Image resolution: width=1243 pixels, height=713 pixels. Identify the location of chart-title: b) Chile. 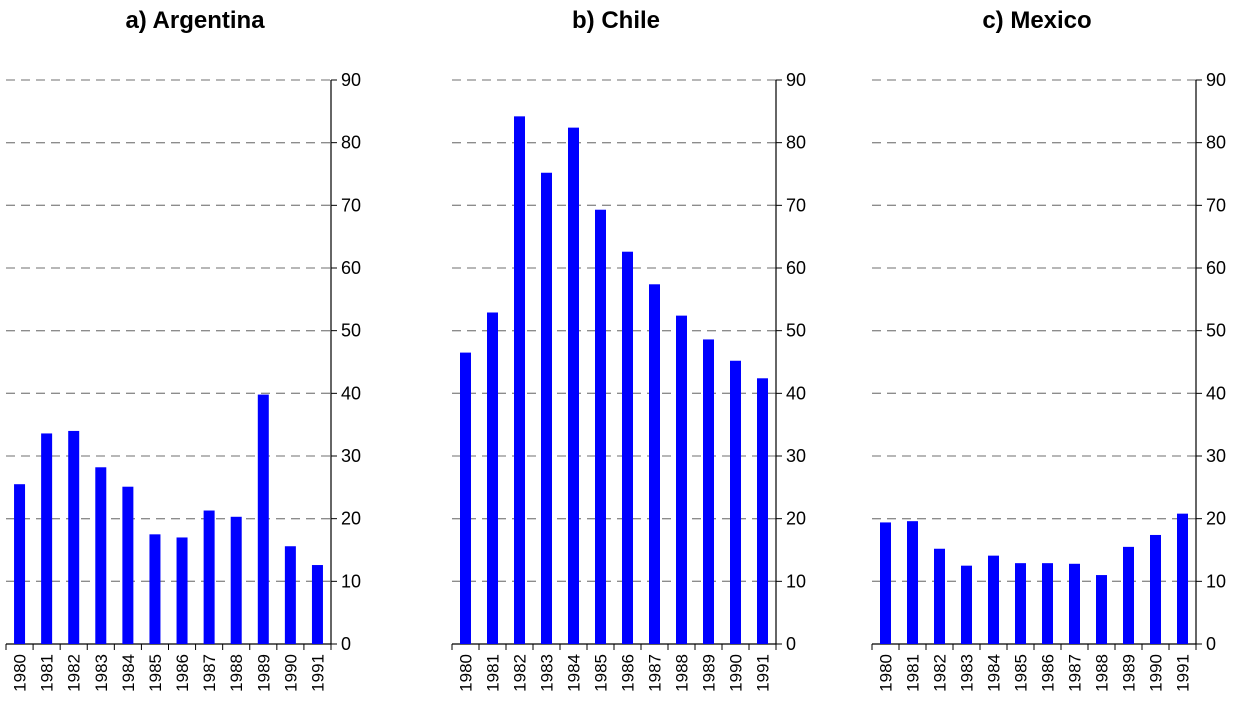
(616, 20).